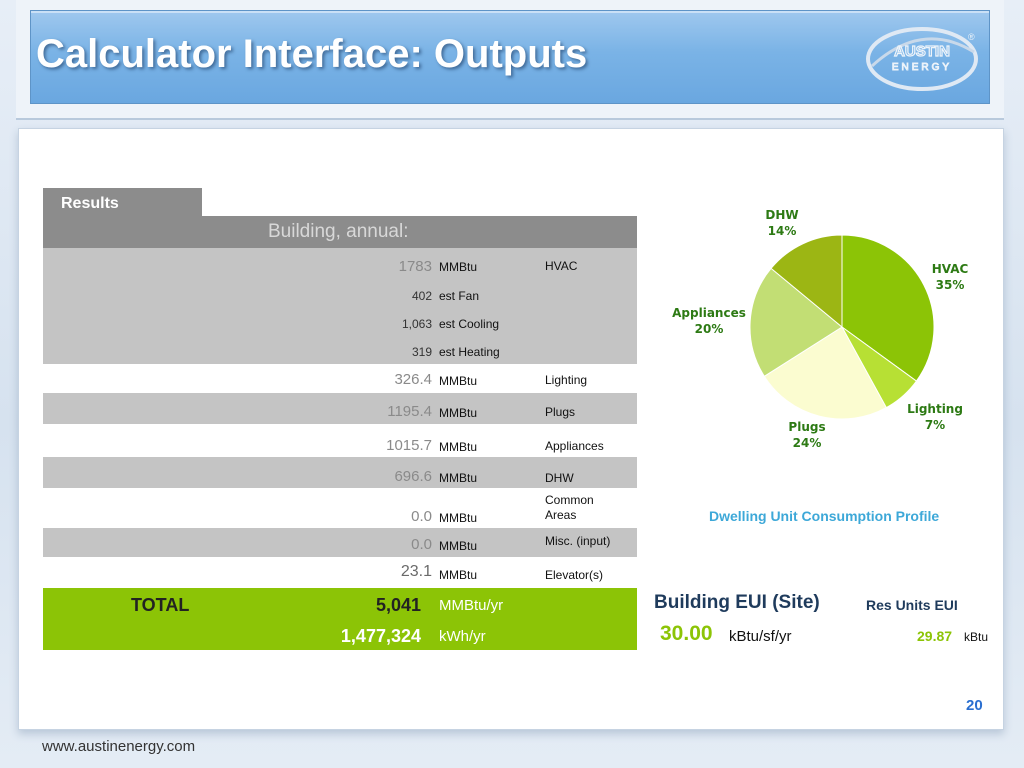  Describe the element at coordinates (935, 636) in the screenshot. I see `res-units-eui-value: 29.87` at that location.